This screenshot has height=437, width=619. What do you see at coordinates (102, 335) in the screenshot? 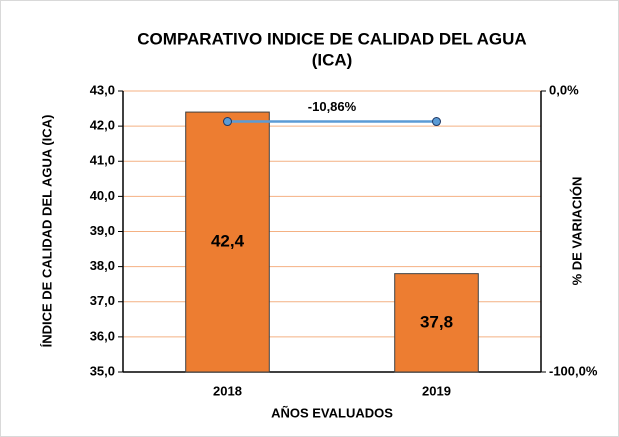
I see `y-tick-label: 36,0` at bounding box center [102, 335].